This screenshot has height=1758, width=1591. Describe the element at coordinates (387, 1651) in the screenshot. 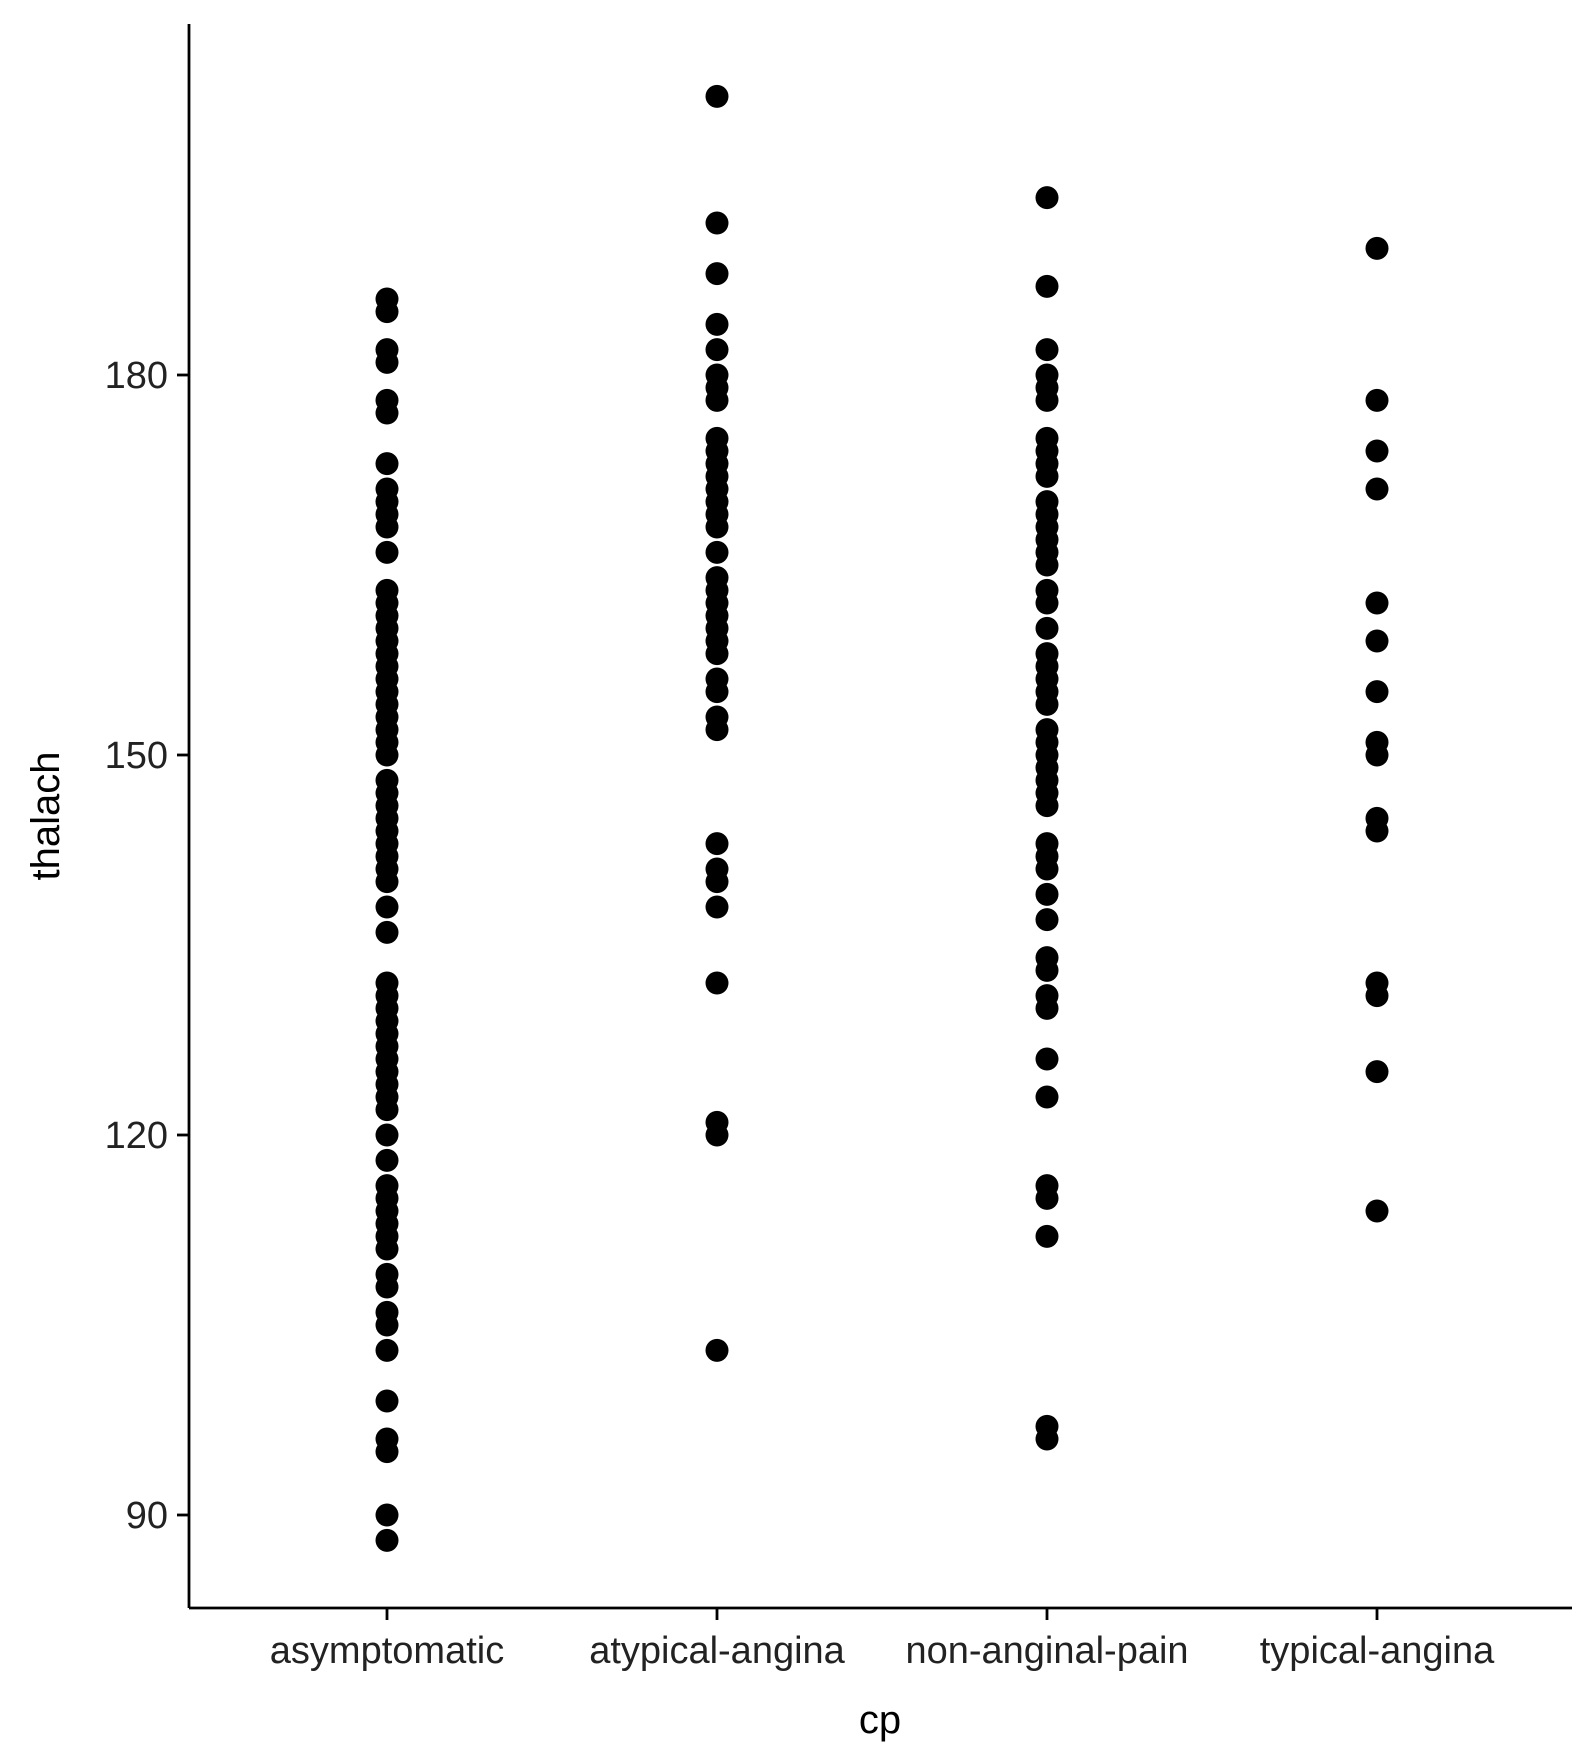

I see `x-tick-label: asymptomatic` at that location.